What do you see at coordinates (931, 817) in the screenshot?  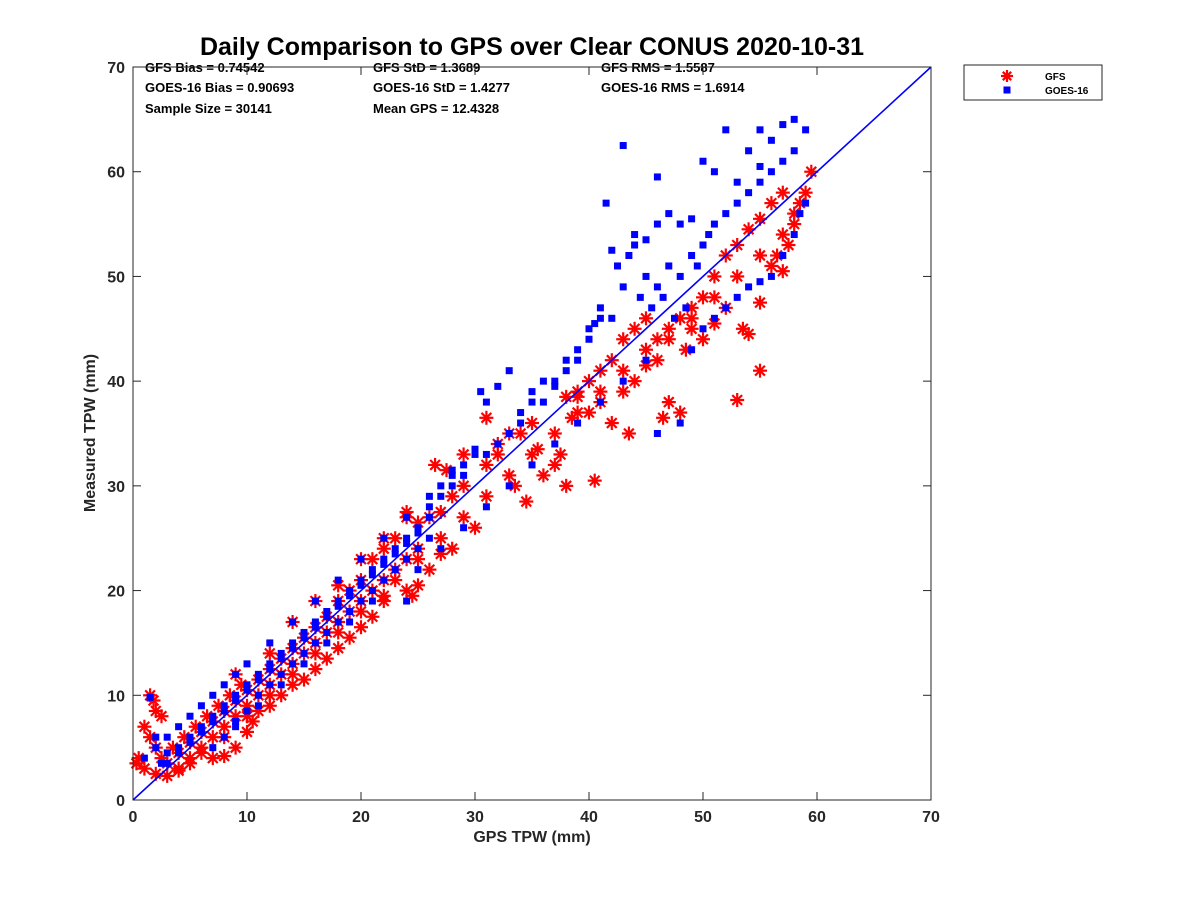 I see `x-tick-label: 70` at bounding box center [931, 817].